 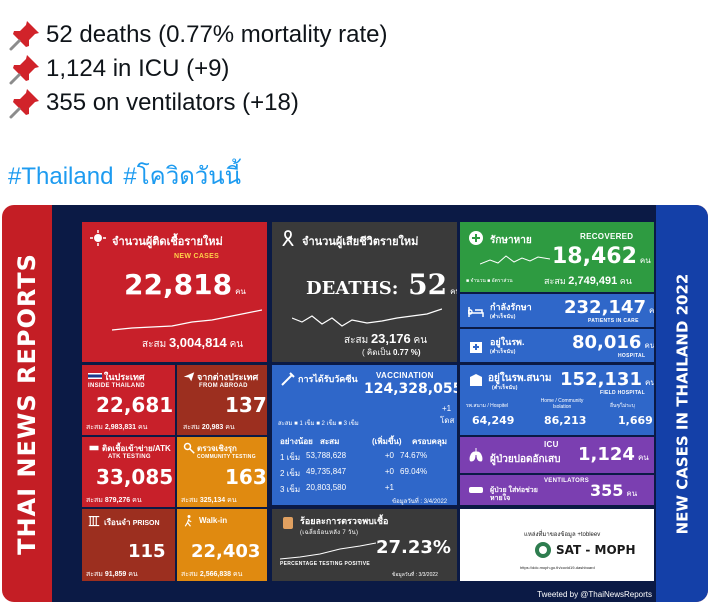 What do you see at coordinates (135, 477) in the screenshot?
I see `atk-value: 33,085` at bounding box center [135, 477].